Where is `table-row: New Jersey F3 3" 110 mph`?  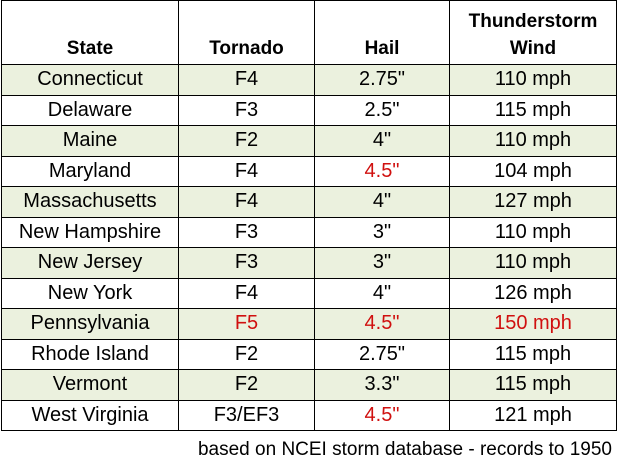
table-row: New Jersey F3 3" 110 mph is located at coordinates (309, 263).